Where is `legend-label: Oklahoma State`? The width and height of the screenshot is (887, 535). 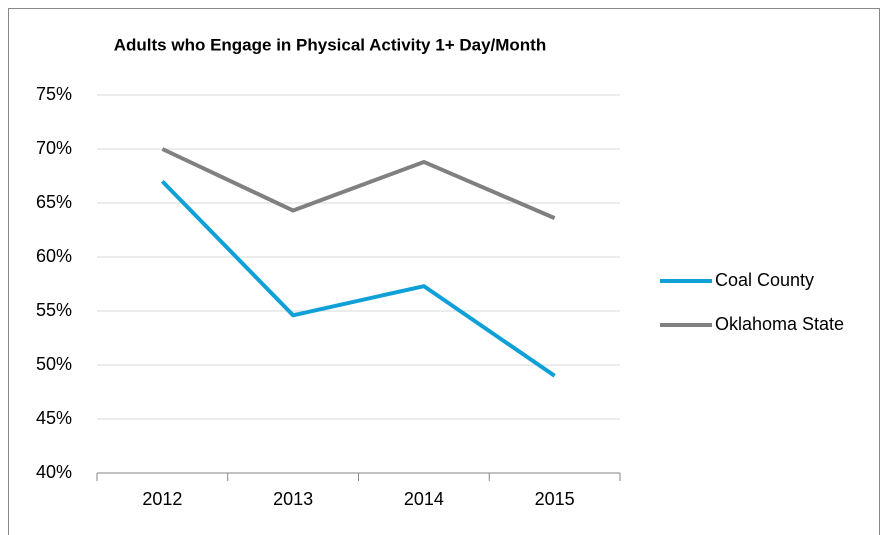
legend-label: Oklahoma State is located at coordinates (779, 324).